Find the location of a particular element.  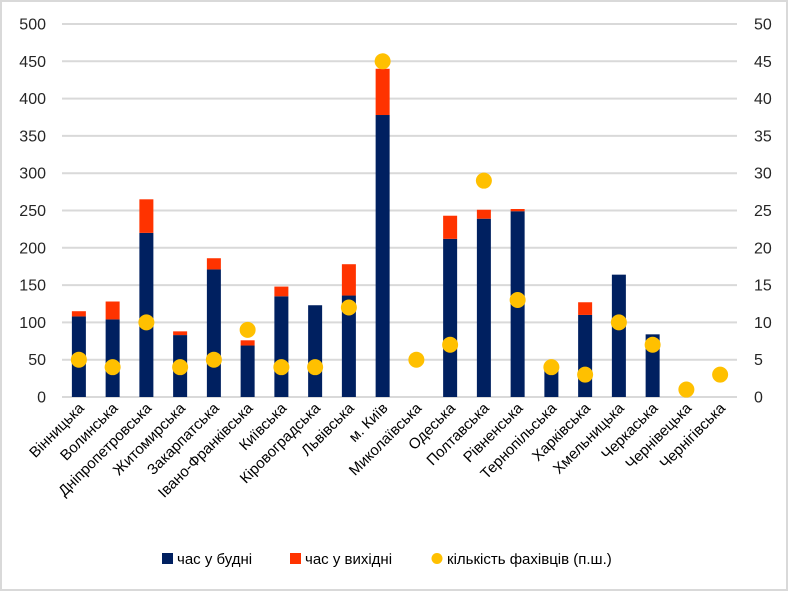

y2-tick-label: 10 is located at coordinates (763, 323).